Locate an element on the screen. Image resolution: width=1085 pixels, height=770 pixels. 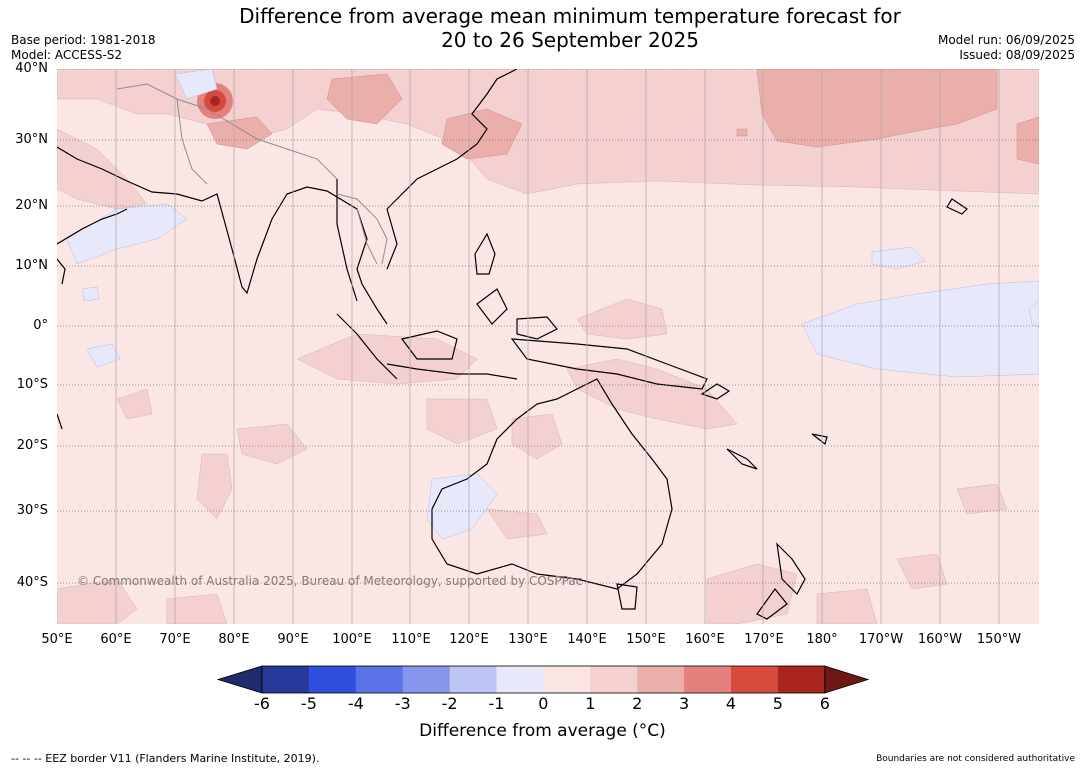
colorbar-tick-label: 0 is located at coordinates (543, 703).